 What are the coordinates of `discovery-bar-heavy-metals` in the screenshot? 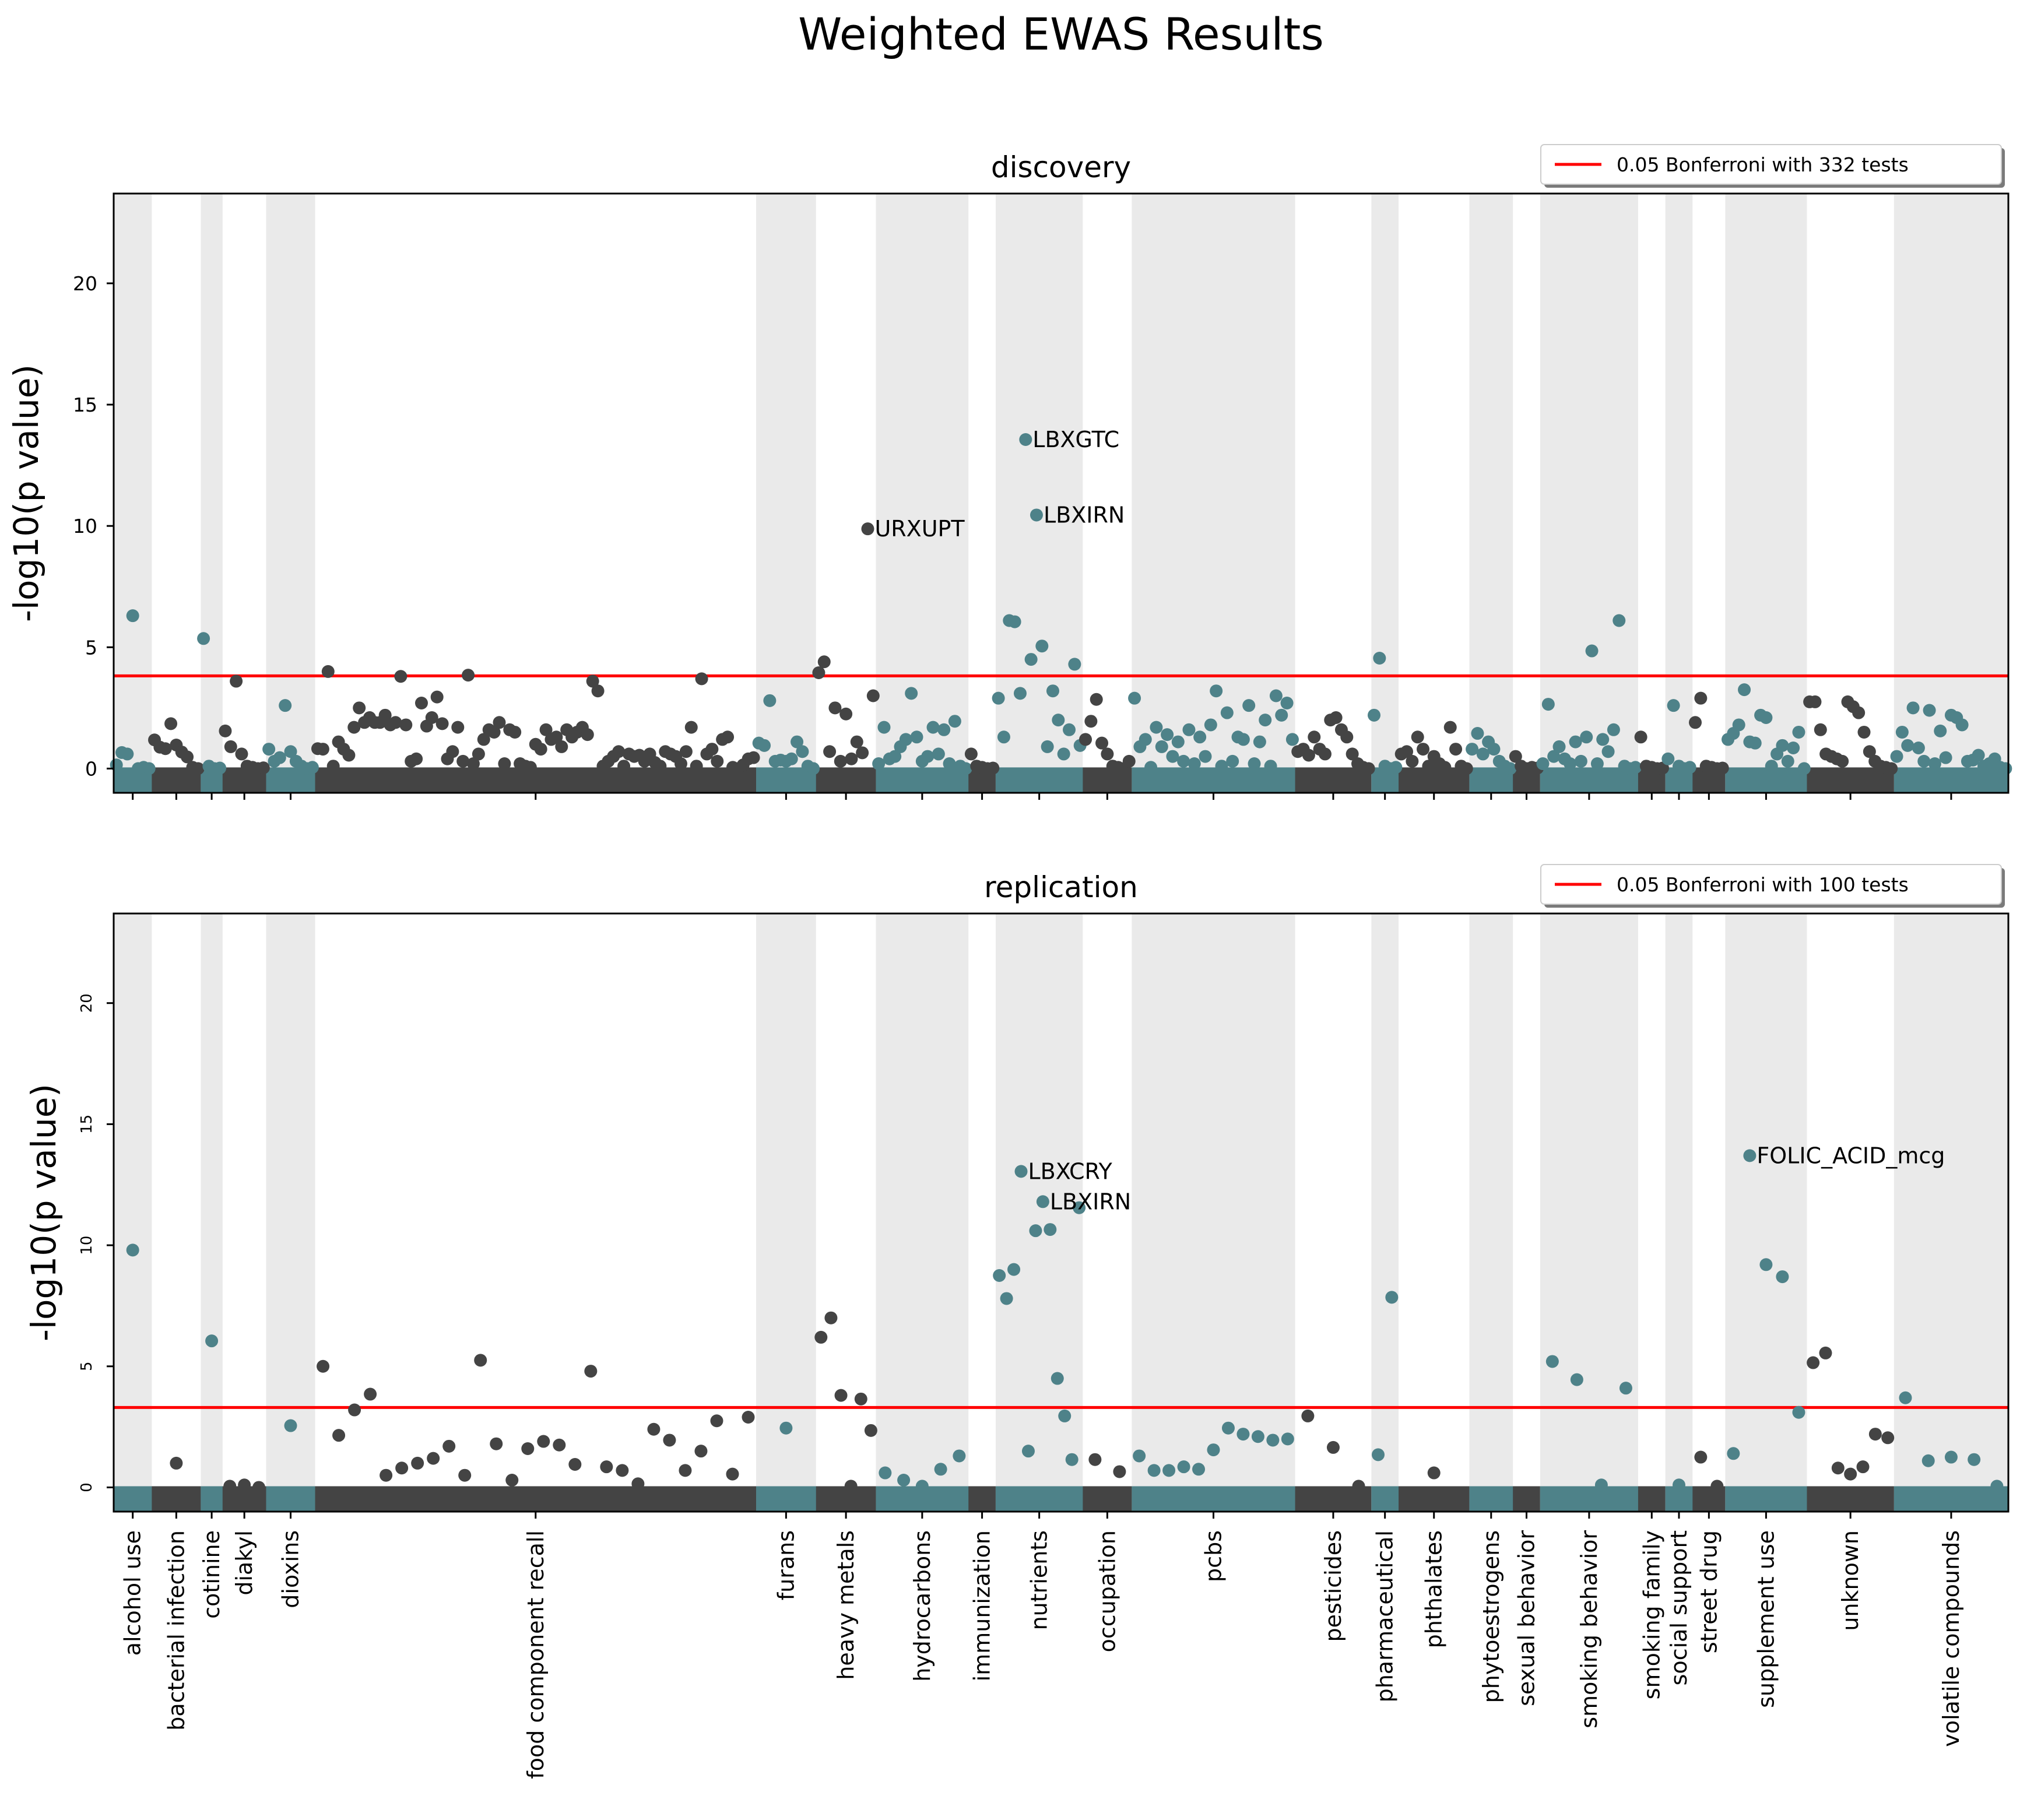 It's located at (846, 780).